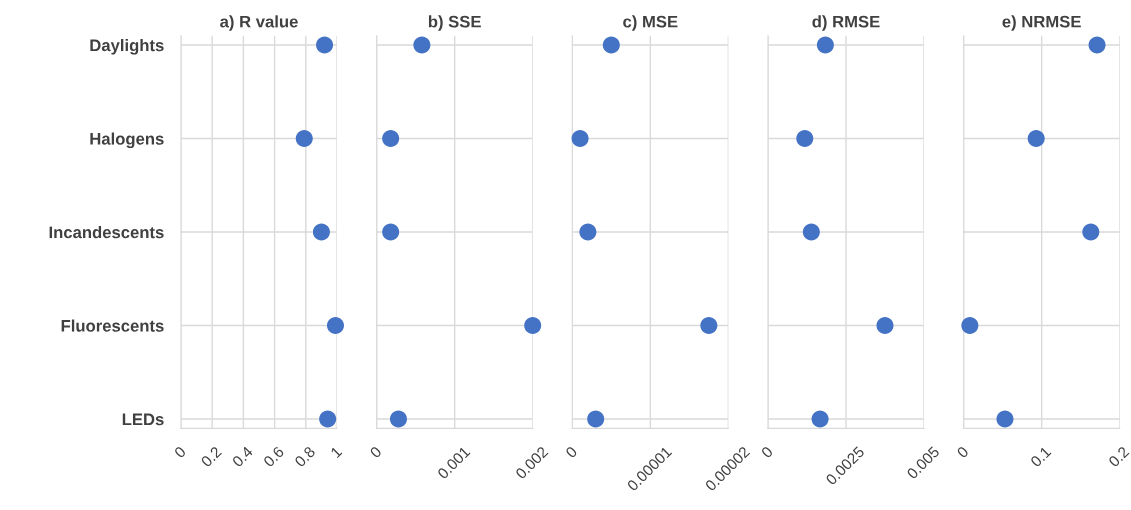 This screenshot has width=1131, height=510. Describe the element at coordinates (242, 456) in the screenshot. I see `x-tick-label: 0.4` at that location.